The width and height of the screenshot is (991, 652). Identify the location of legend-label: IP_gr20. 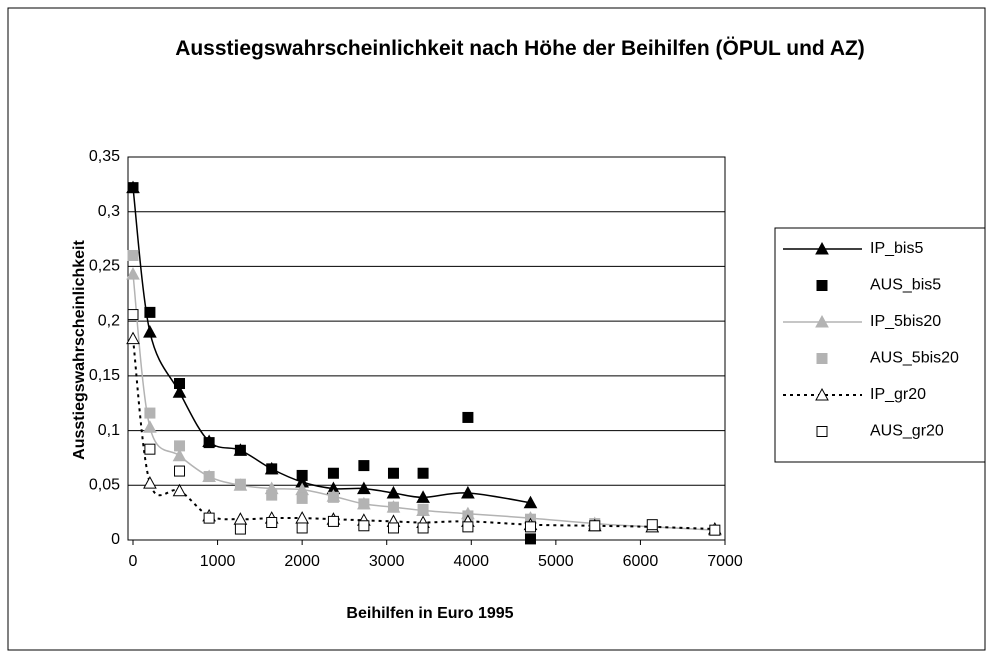
(898, 394).